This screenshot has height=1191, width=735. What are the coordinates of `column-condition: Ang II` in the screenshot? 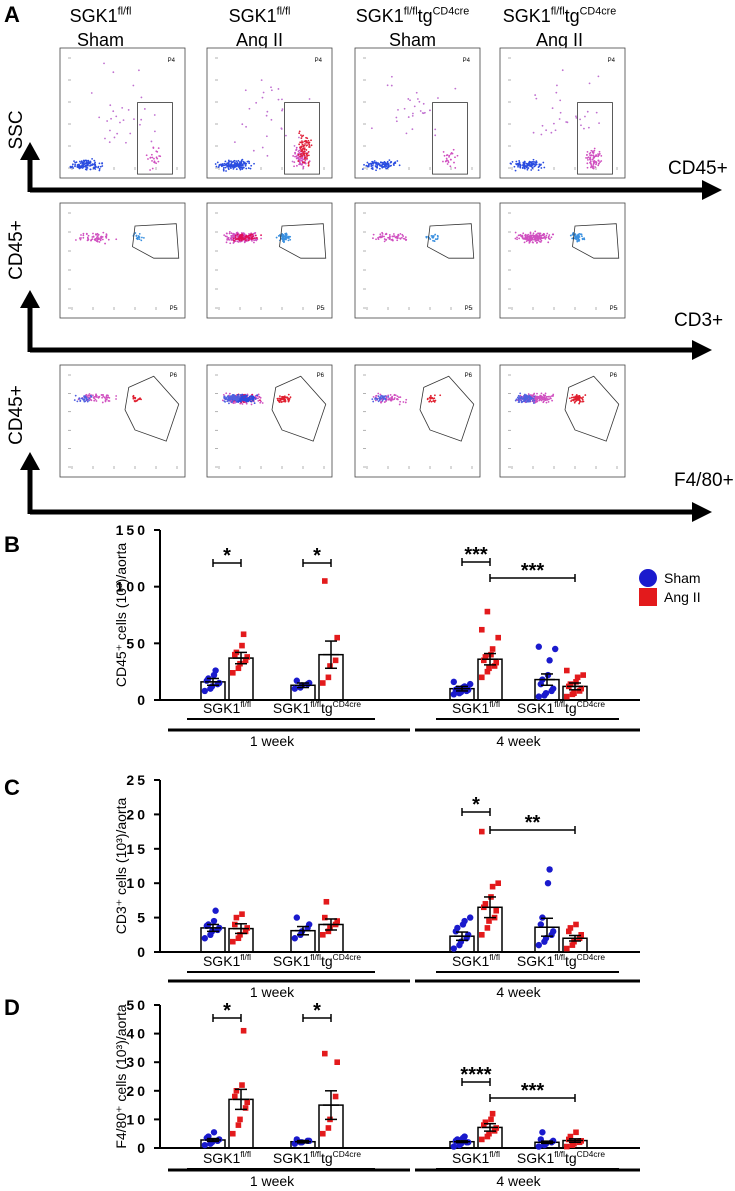 It's located at (259, 40).